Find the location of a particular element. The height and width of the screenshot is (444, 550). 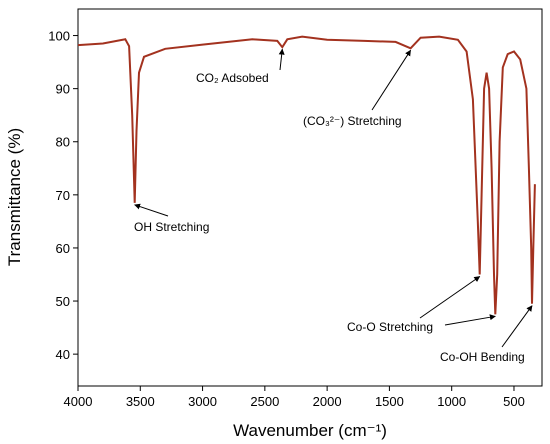

annotation: OH Stretching is located at coordinates (171, 227).